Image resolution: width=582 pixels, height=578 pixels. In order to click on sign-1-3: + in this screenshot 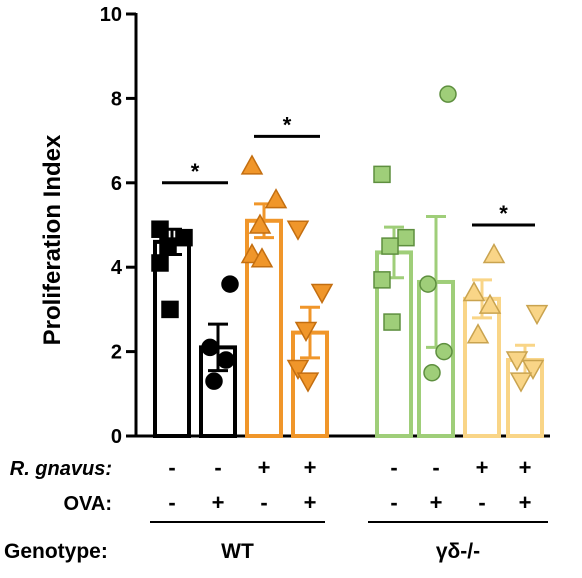, I will do `click(310, 502)`.